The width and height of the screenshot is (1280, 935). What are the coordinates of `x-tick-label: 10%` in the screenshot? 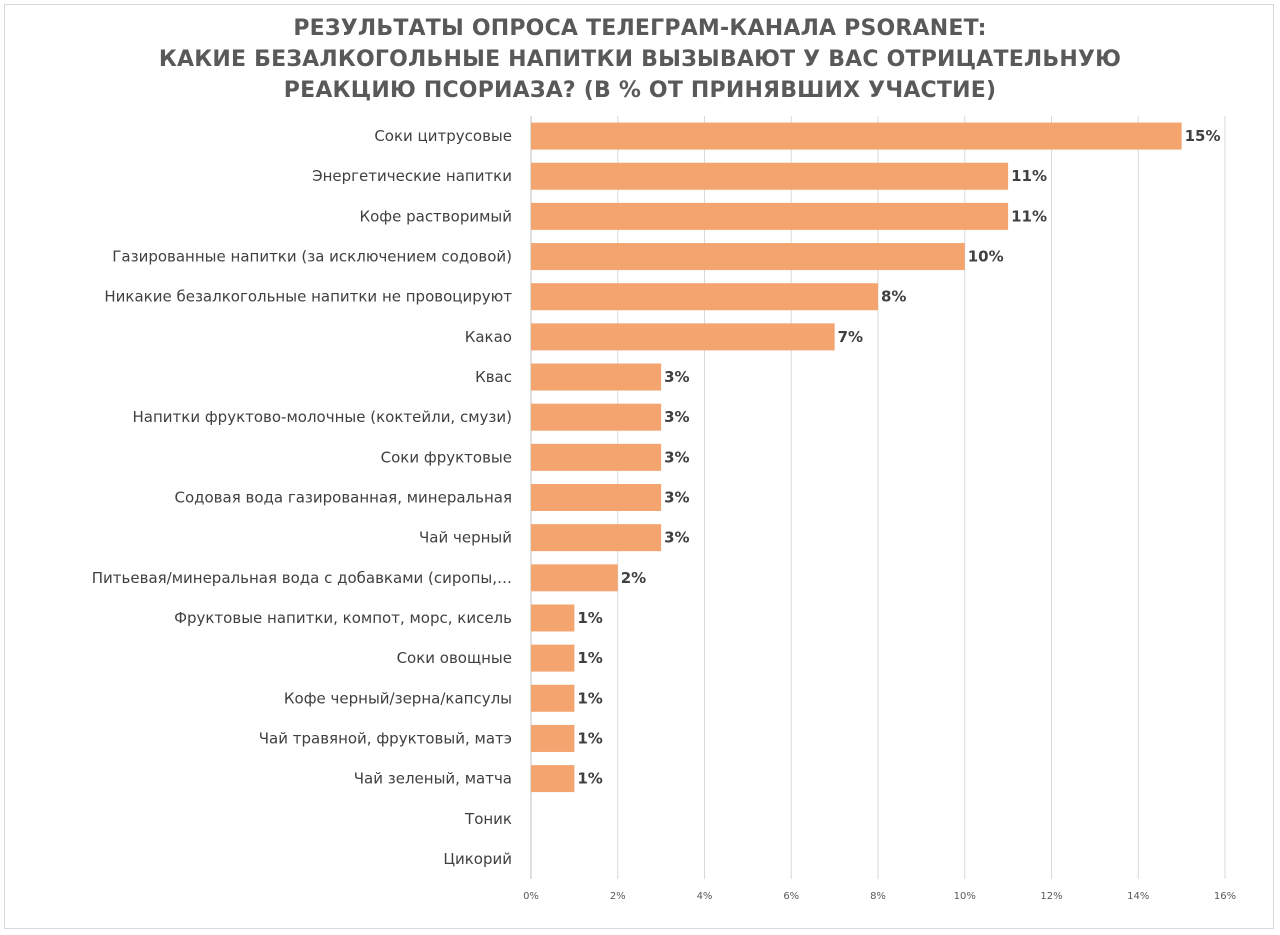 It's located at (965, 896).